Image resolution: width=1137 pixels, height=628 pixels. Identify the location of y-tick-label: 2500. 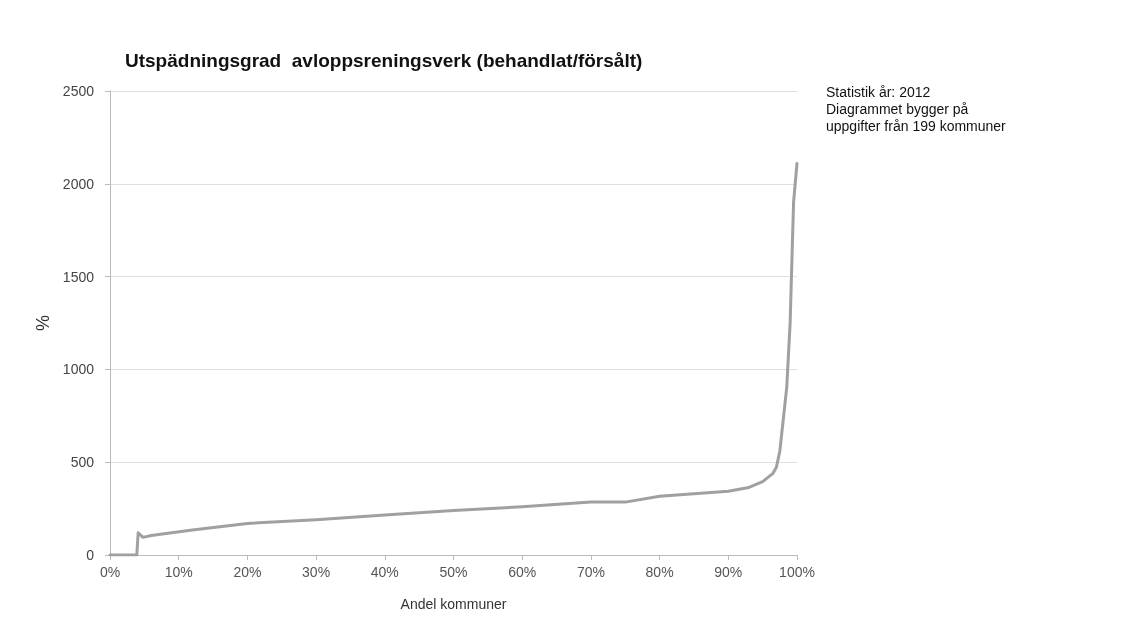
(78, 91).